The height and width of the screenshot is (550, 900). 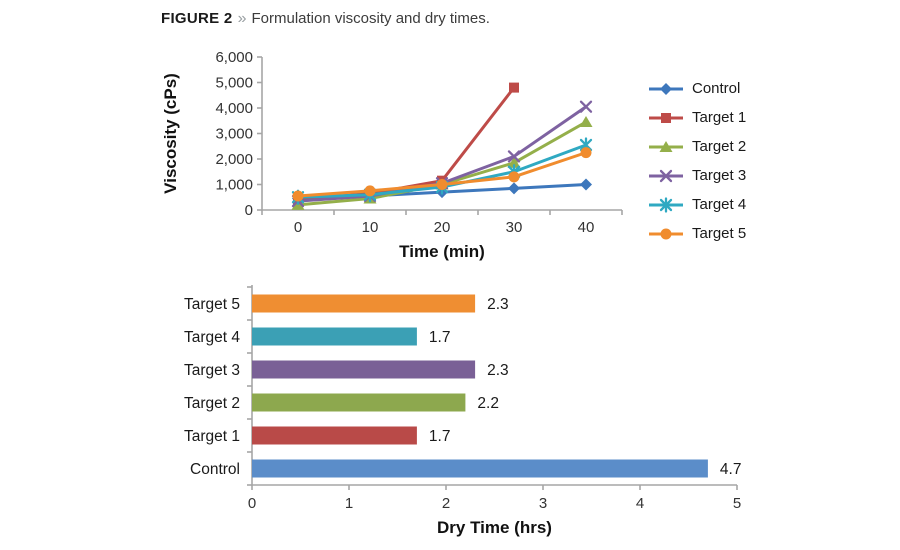 I want to click on legend-marker-x-icon, so click(x=666, y=175).